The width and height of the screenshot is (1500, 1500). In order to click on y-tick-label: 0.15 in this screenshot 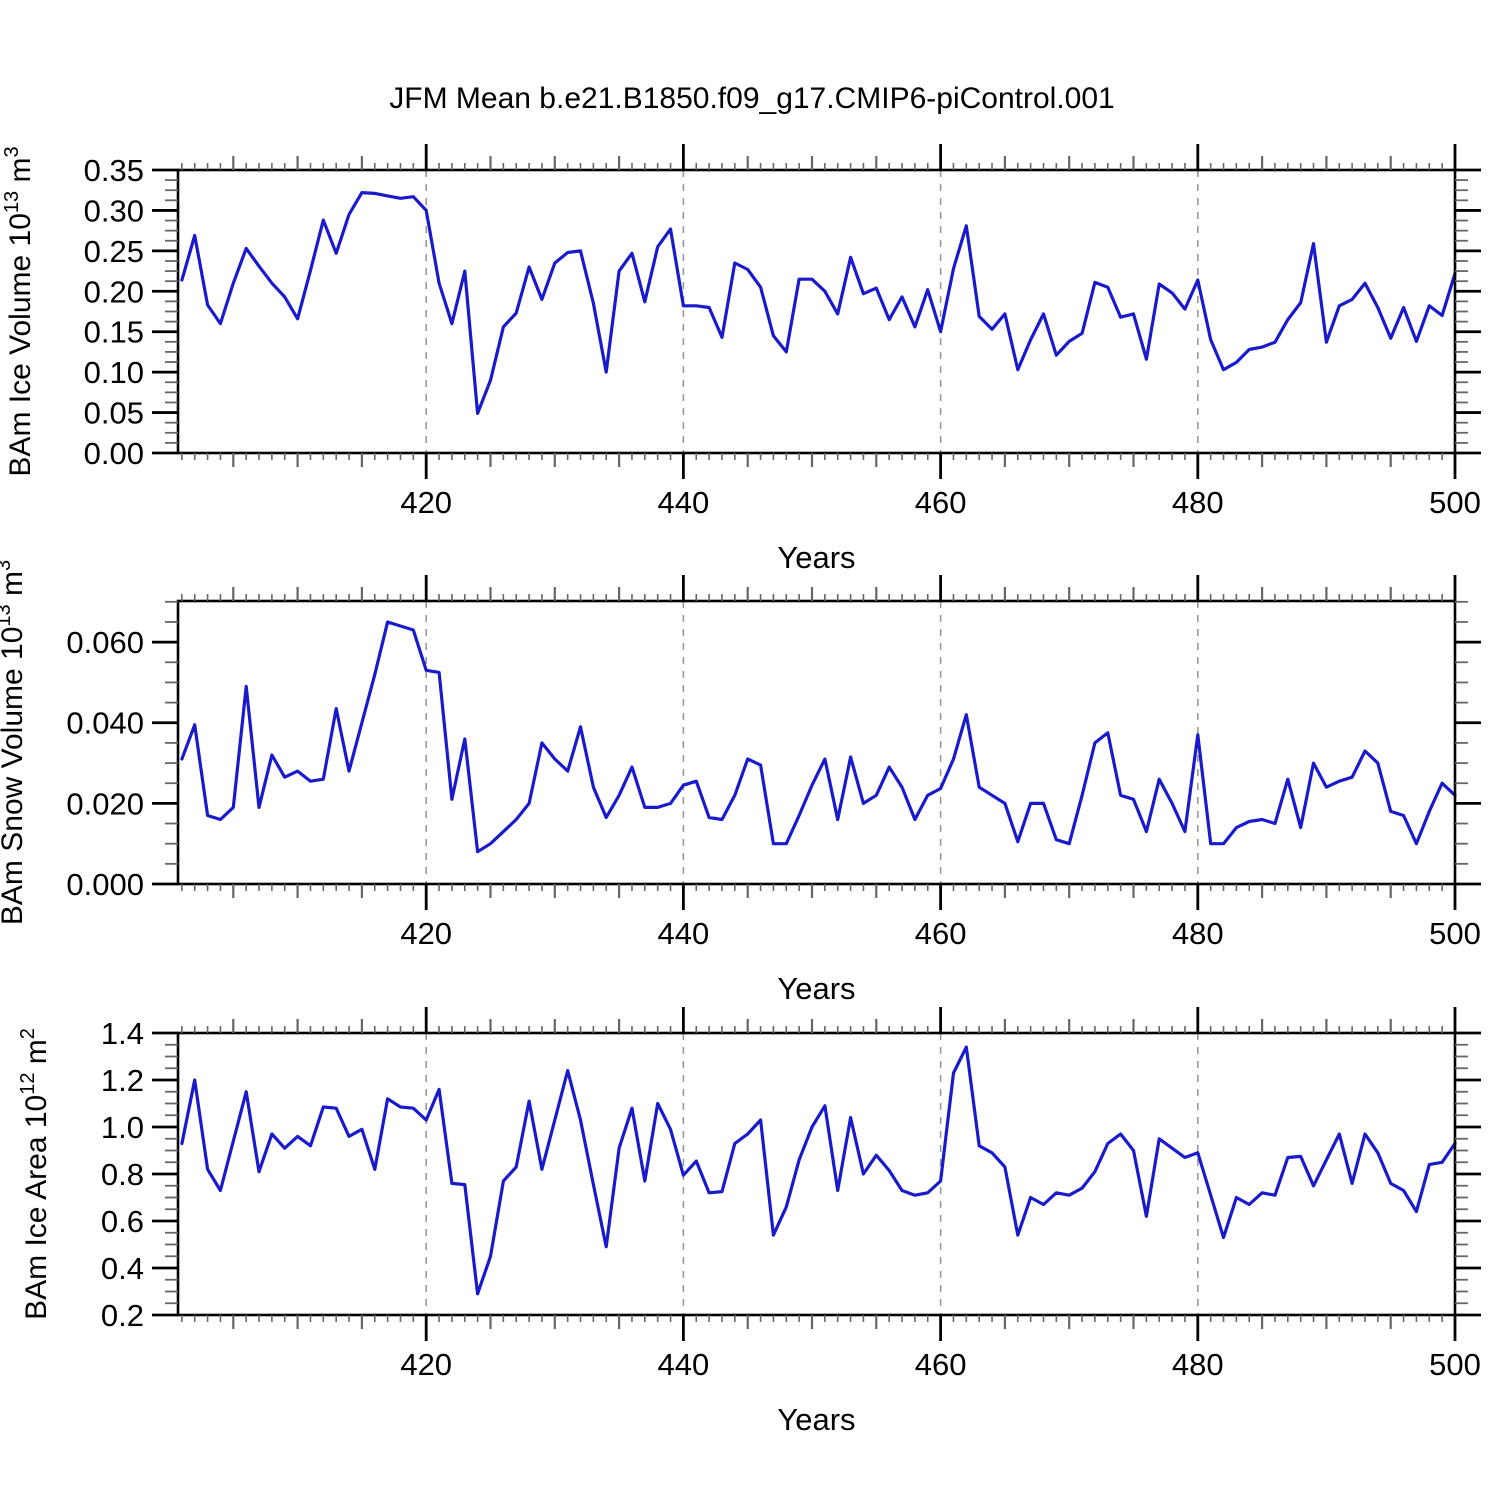, I will do `click(114, 332)`.